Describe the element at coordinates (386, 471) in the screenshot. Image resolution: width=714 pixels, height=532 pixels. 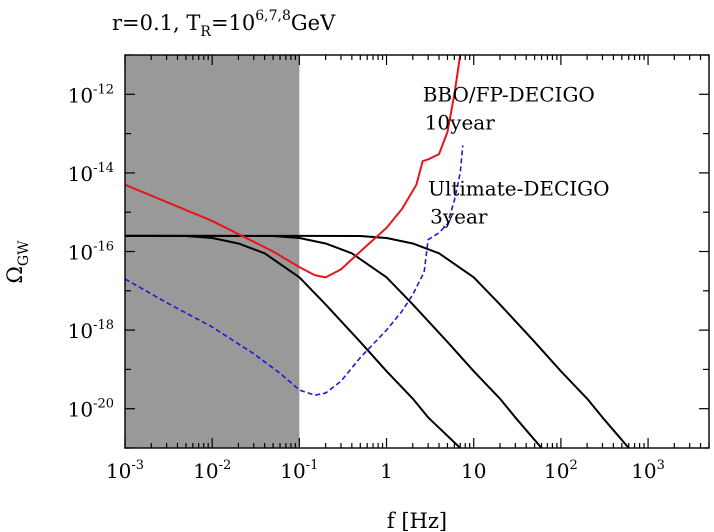
I see `x-tick-label: 1` at that location.